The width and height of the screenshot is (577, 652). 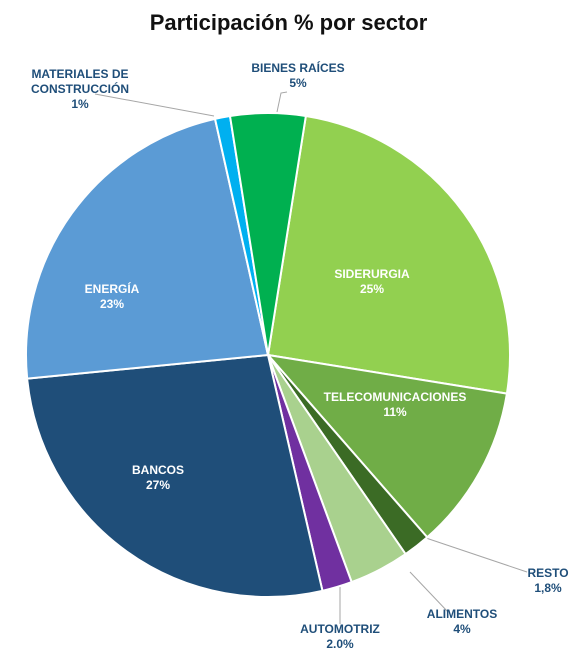 What do you see at coordinates (395, 412) in the screenshot?
I see `label-value: 11%` at bounding box center [395, 412].